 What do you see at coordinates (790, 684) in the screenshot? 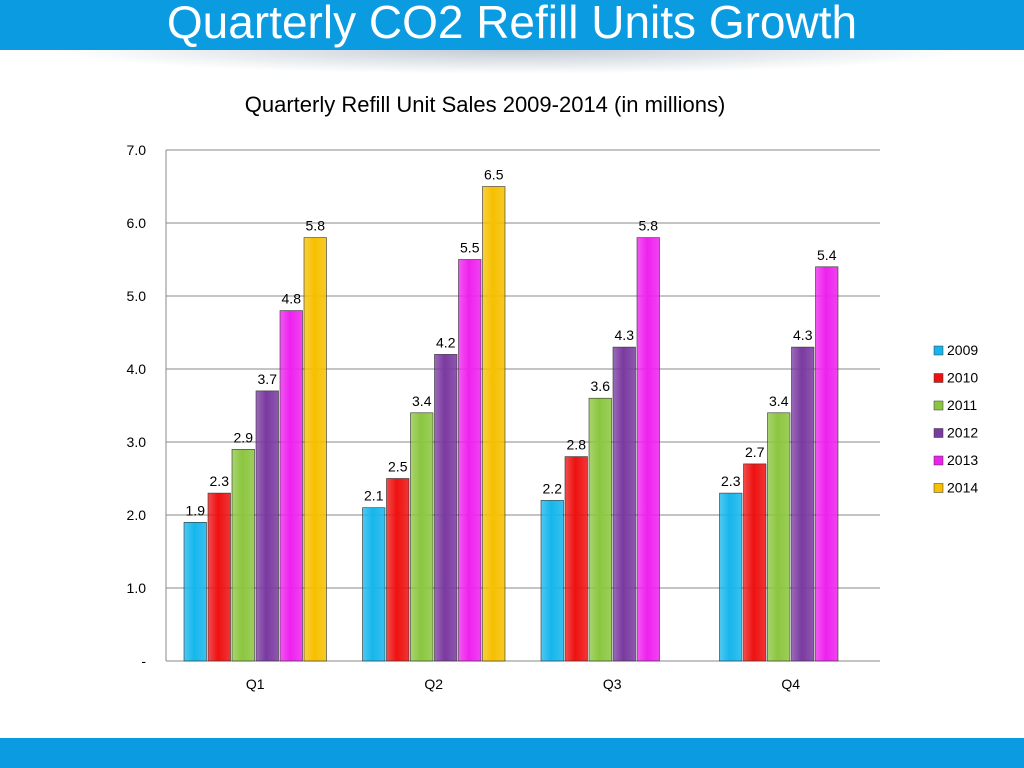
I see `x-tick-label: Q4` at bounding box center [790, 684].